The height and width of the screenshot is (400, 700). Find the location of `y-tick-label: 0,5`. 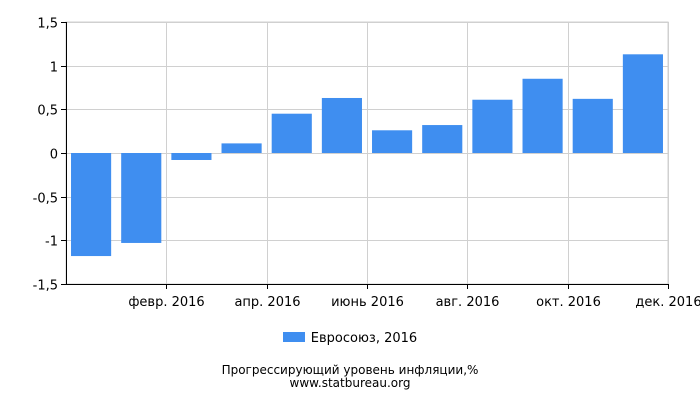

y-tick-label: 0,5 is located at coordinates (47, 111).